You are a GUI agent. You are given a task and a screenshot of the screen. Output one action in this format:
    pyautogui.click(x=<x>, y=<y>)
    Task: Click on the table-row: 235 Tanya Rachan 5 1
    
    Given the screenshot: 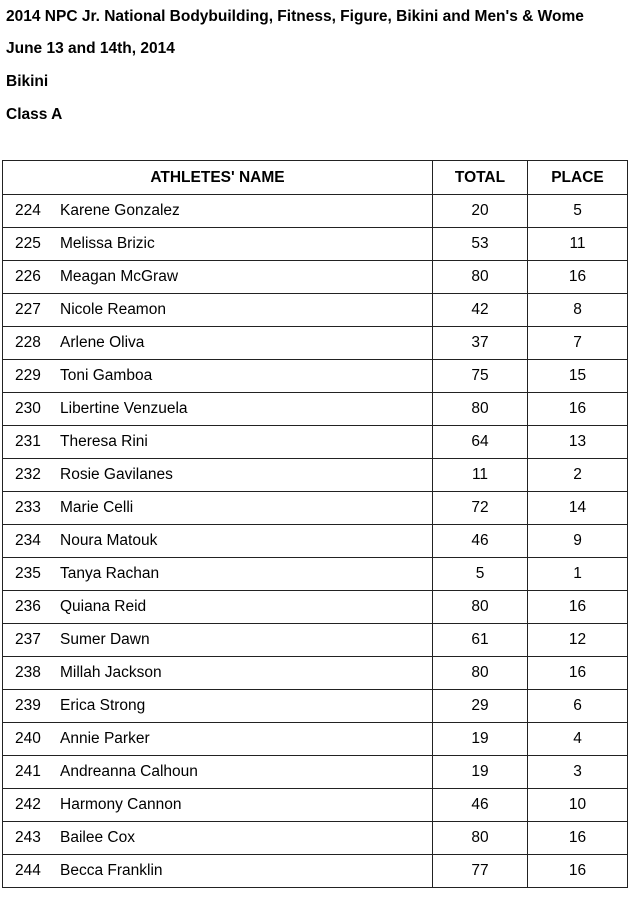 What is the action you would take?
    pyautogui.click(x=315, y=574)
    